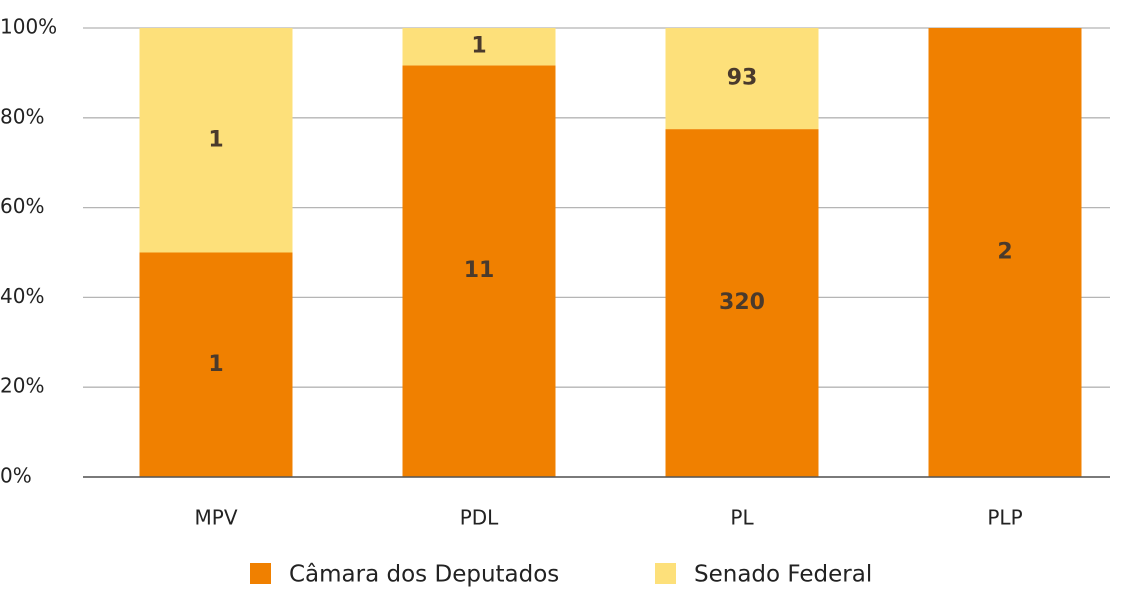  I want to click on data-label: 2, so click(1004, 252).